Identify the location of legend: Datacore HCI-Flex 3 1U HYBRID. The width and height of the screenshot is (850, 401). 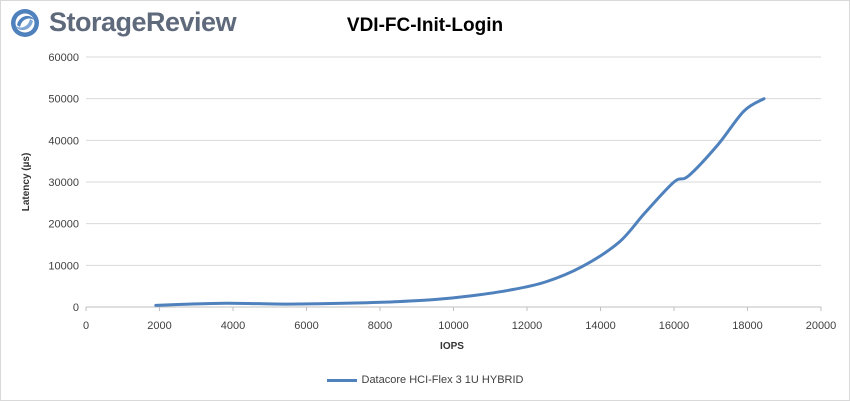
(425, 380).